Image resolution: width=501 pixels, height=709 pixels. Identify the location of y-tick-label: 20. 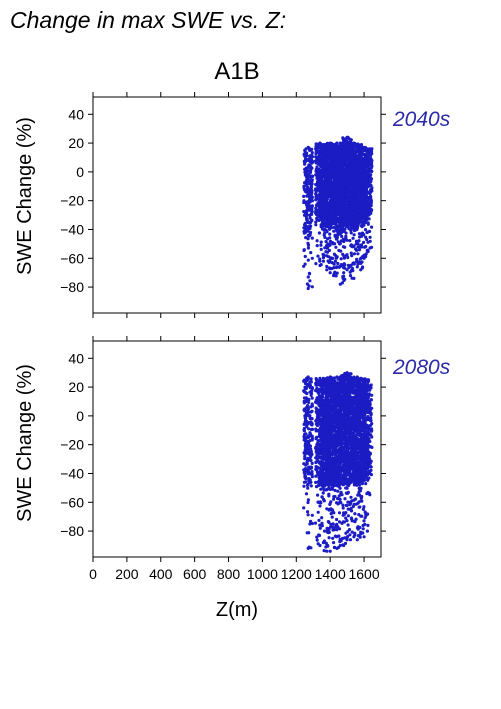
(76, 143).